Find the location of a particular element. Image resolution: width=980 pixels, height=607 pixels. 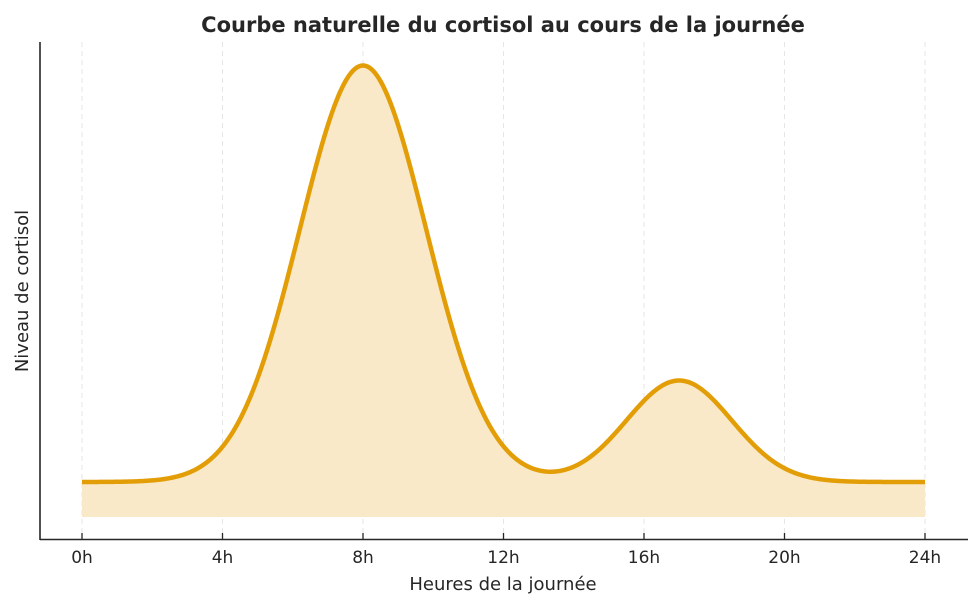

x-tick-label: 16h is located at coordinates (644, 558).